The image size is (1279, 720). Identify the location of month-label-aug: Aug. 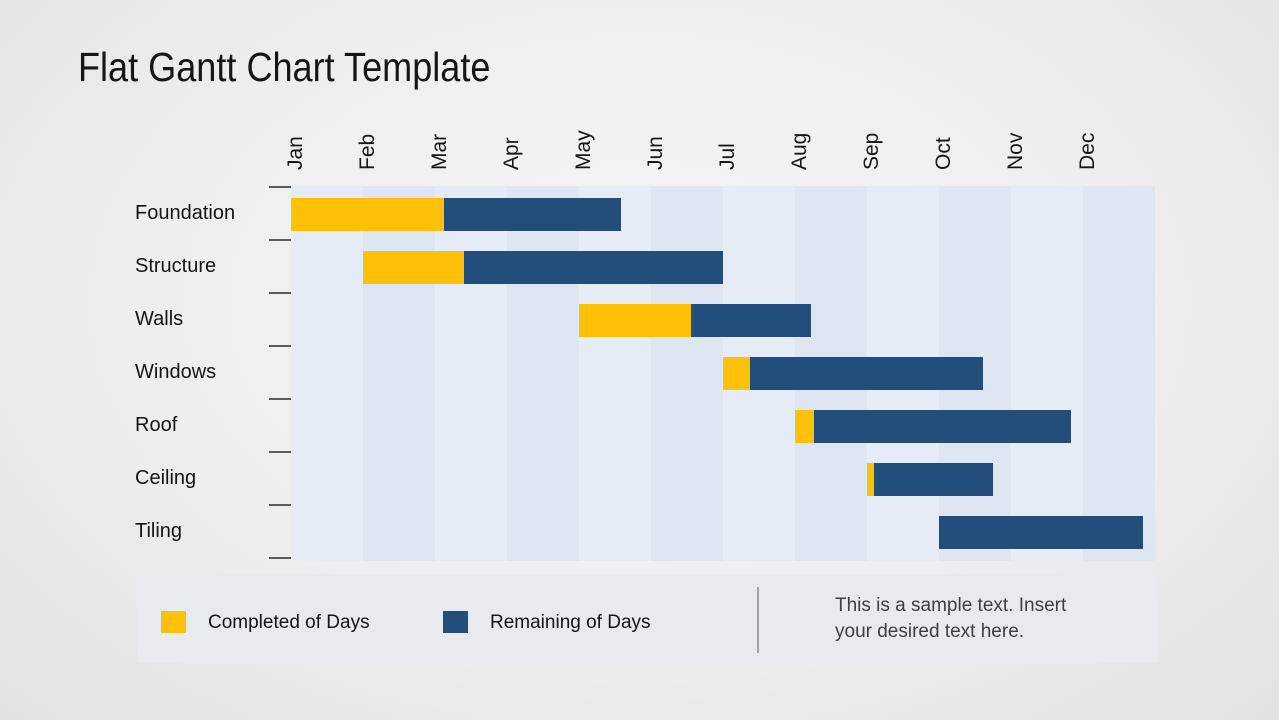
(799, 151).